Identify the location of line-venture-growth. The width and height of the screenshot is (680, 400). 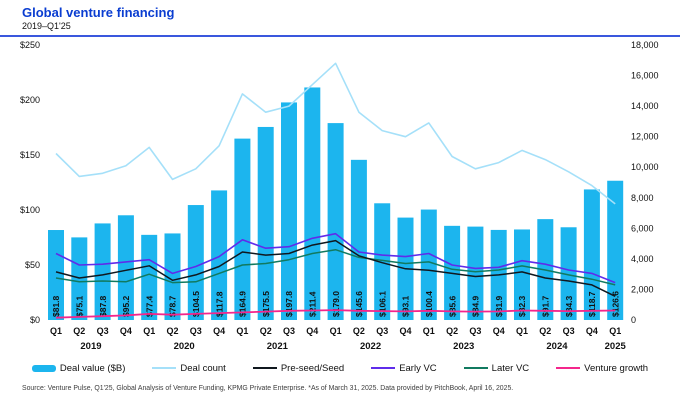
(335, 314).